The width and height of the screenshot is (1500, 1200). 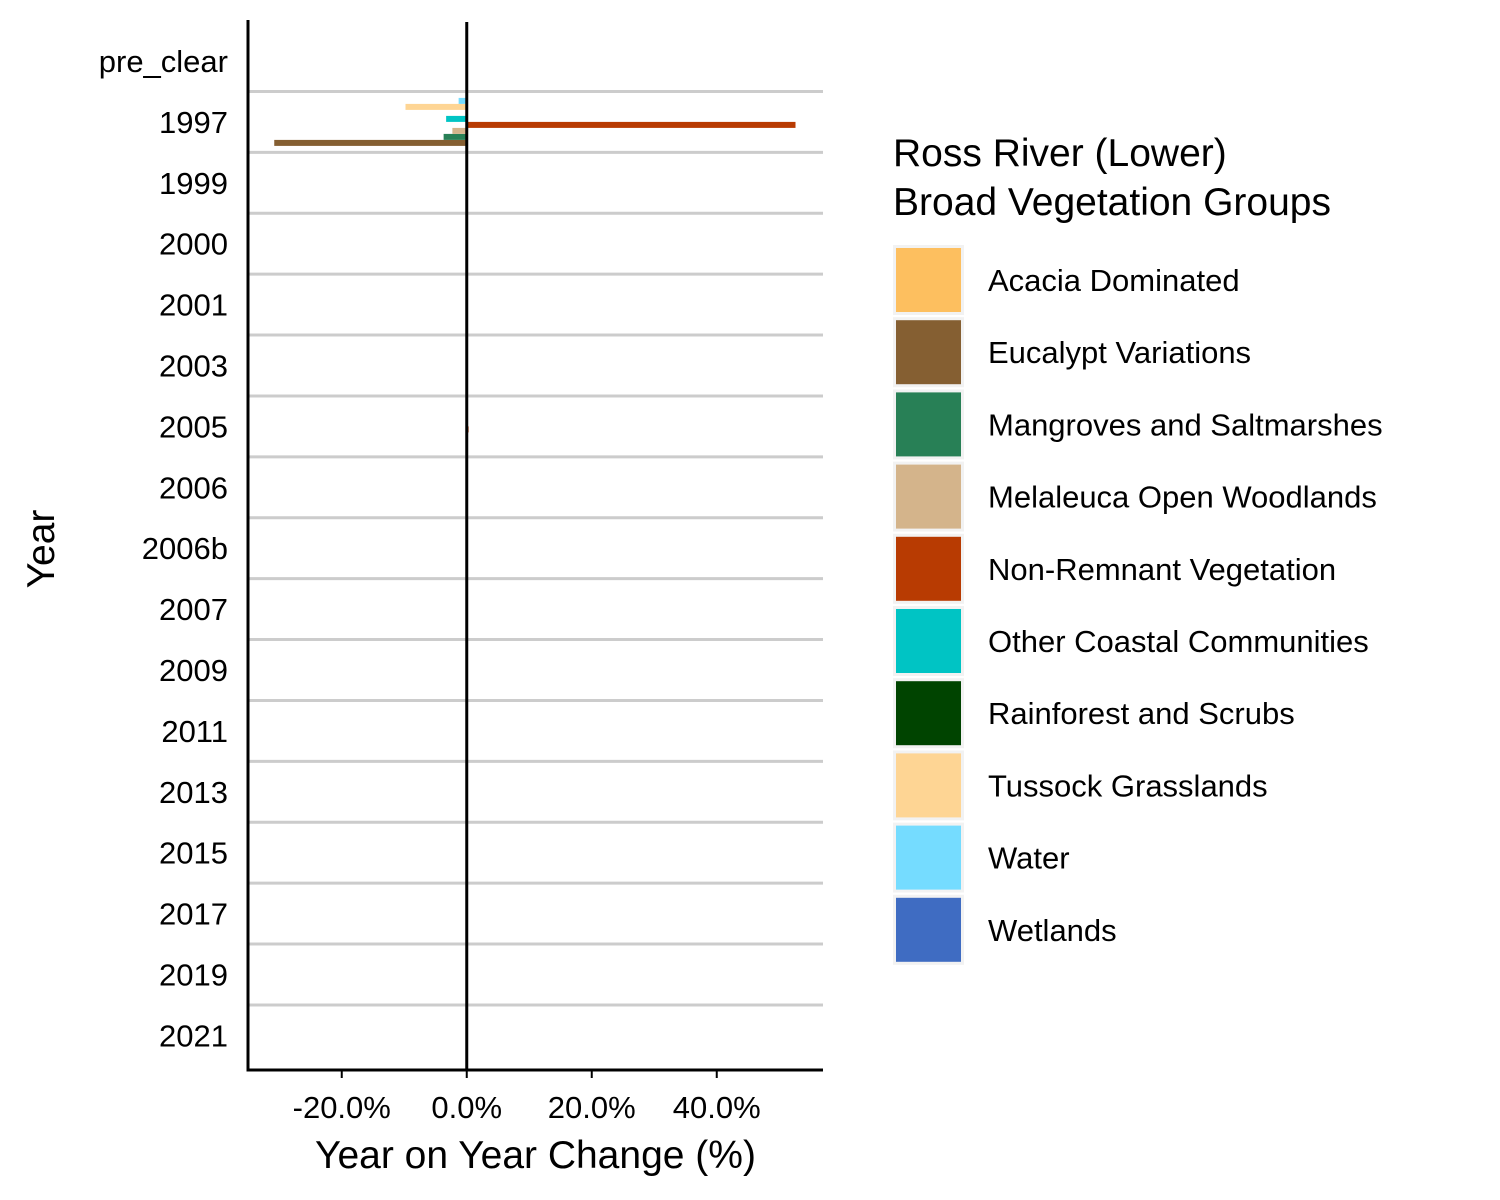 What do you see at coordinates (193, 366) in the screenshot?
I see `y-tick-label: 2003` at bounding box center [193, 366].